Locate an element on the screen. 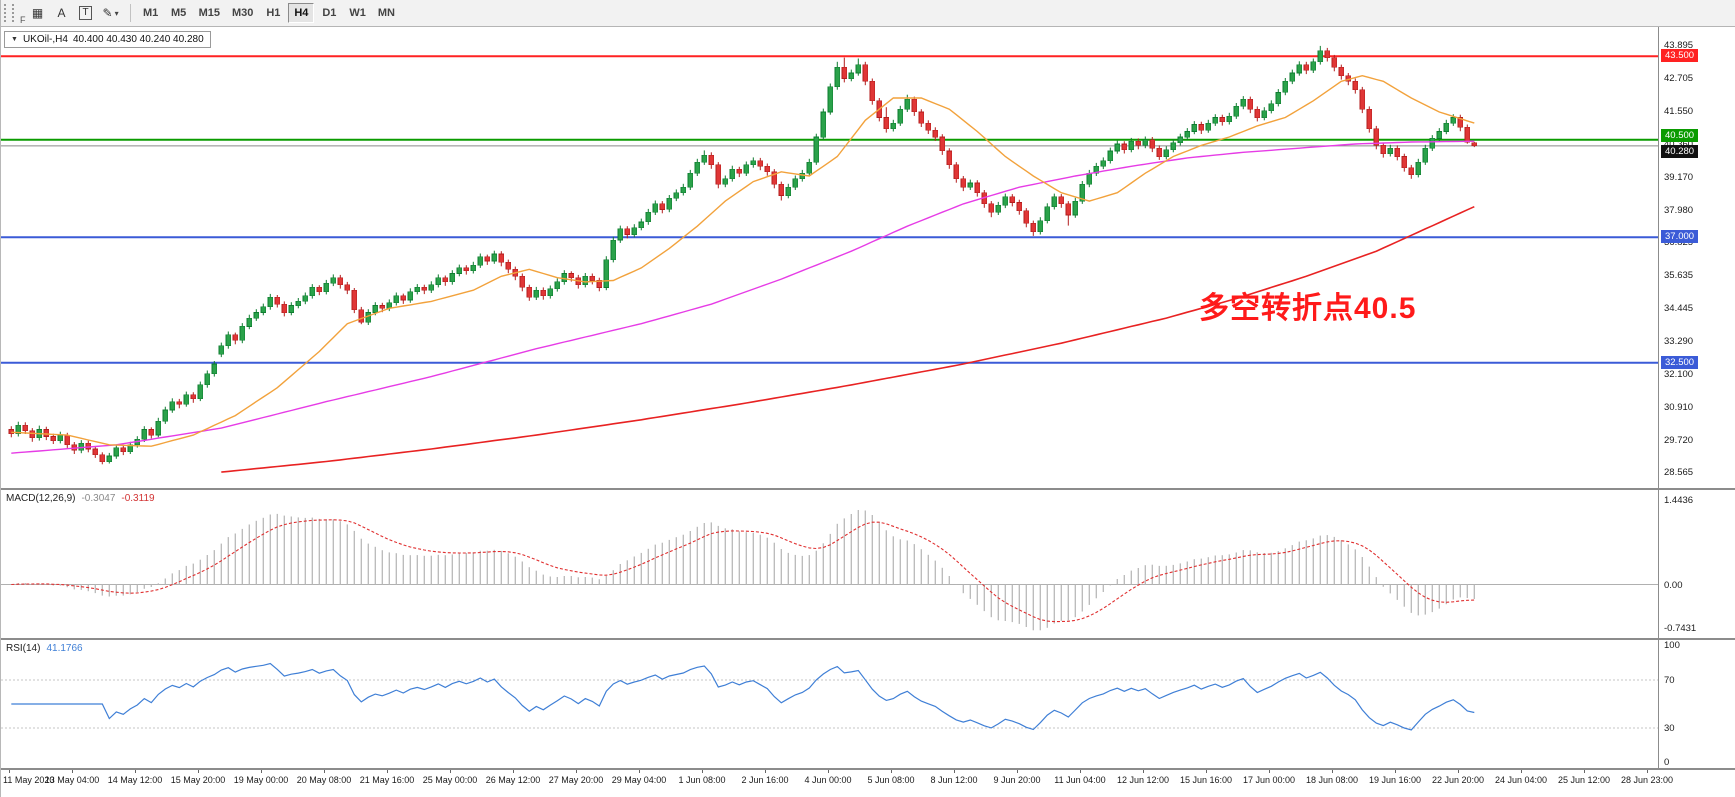 This screenshot has height=797, width=1735. shapes-dropdown-button: ✎ ▾ is located at coordinates (111, 13).